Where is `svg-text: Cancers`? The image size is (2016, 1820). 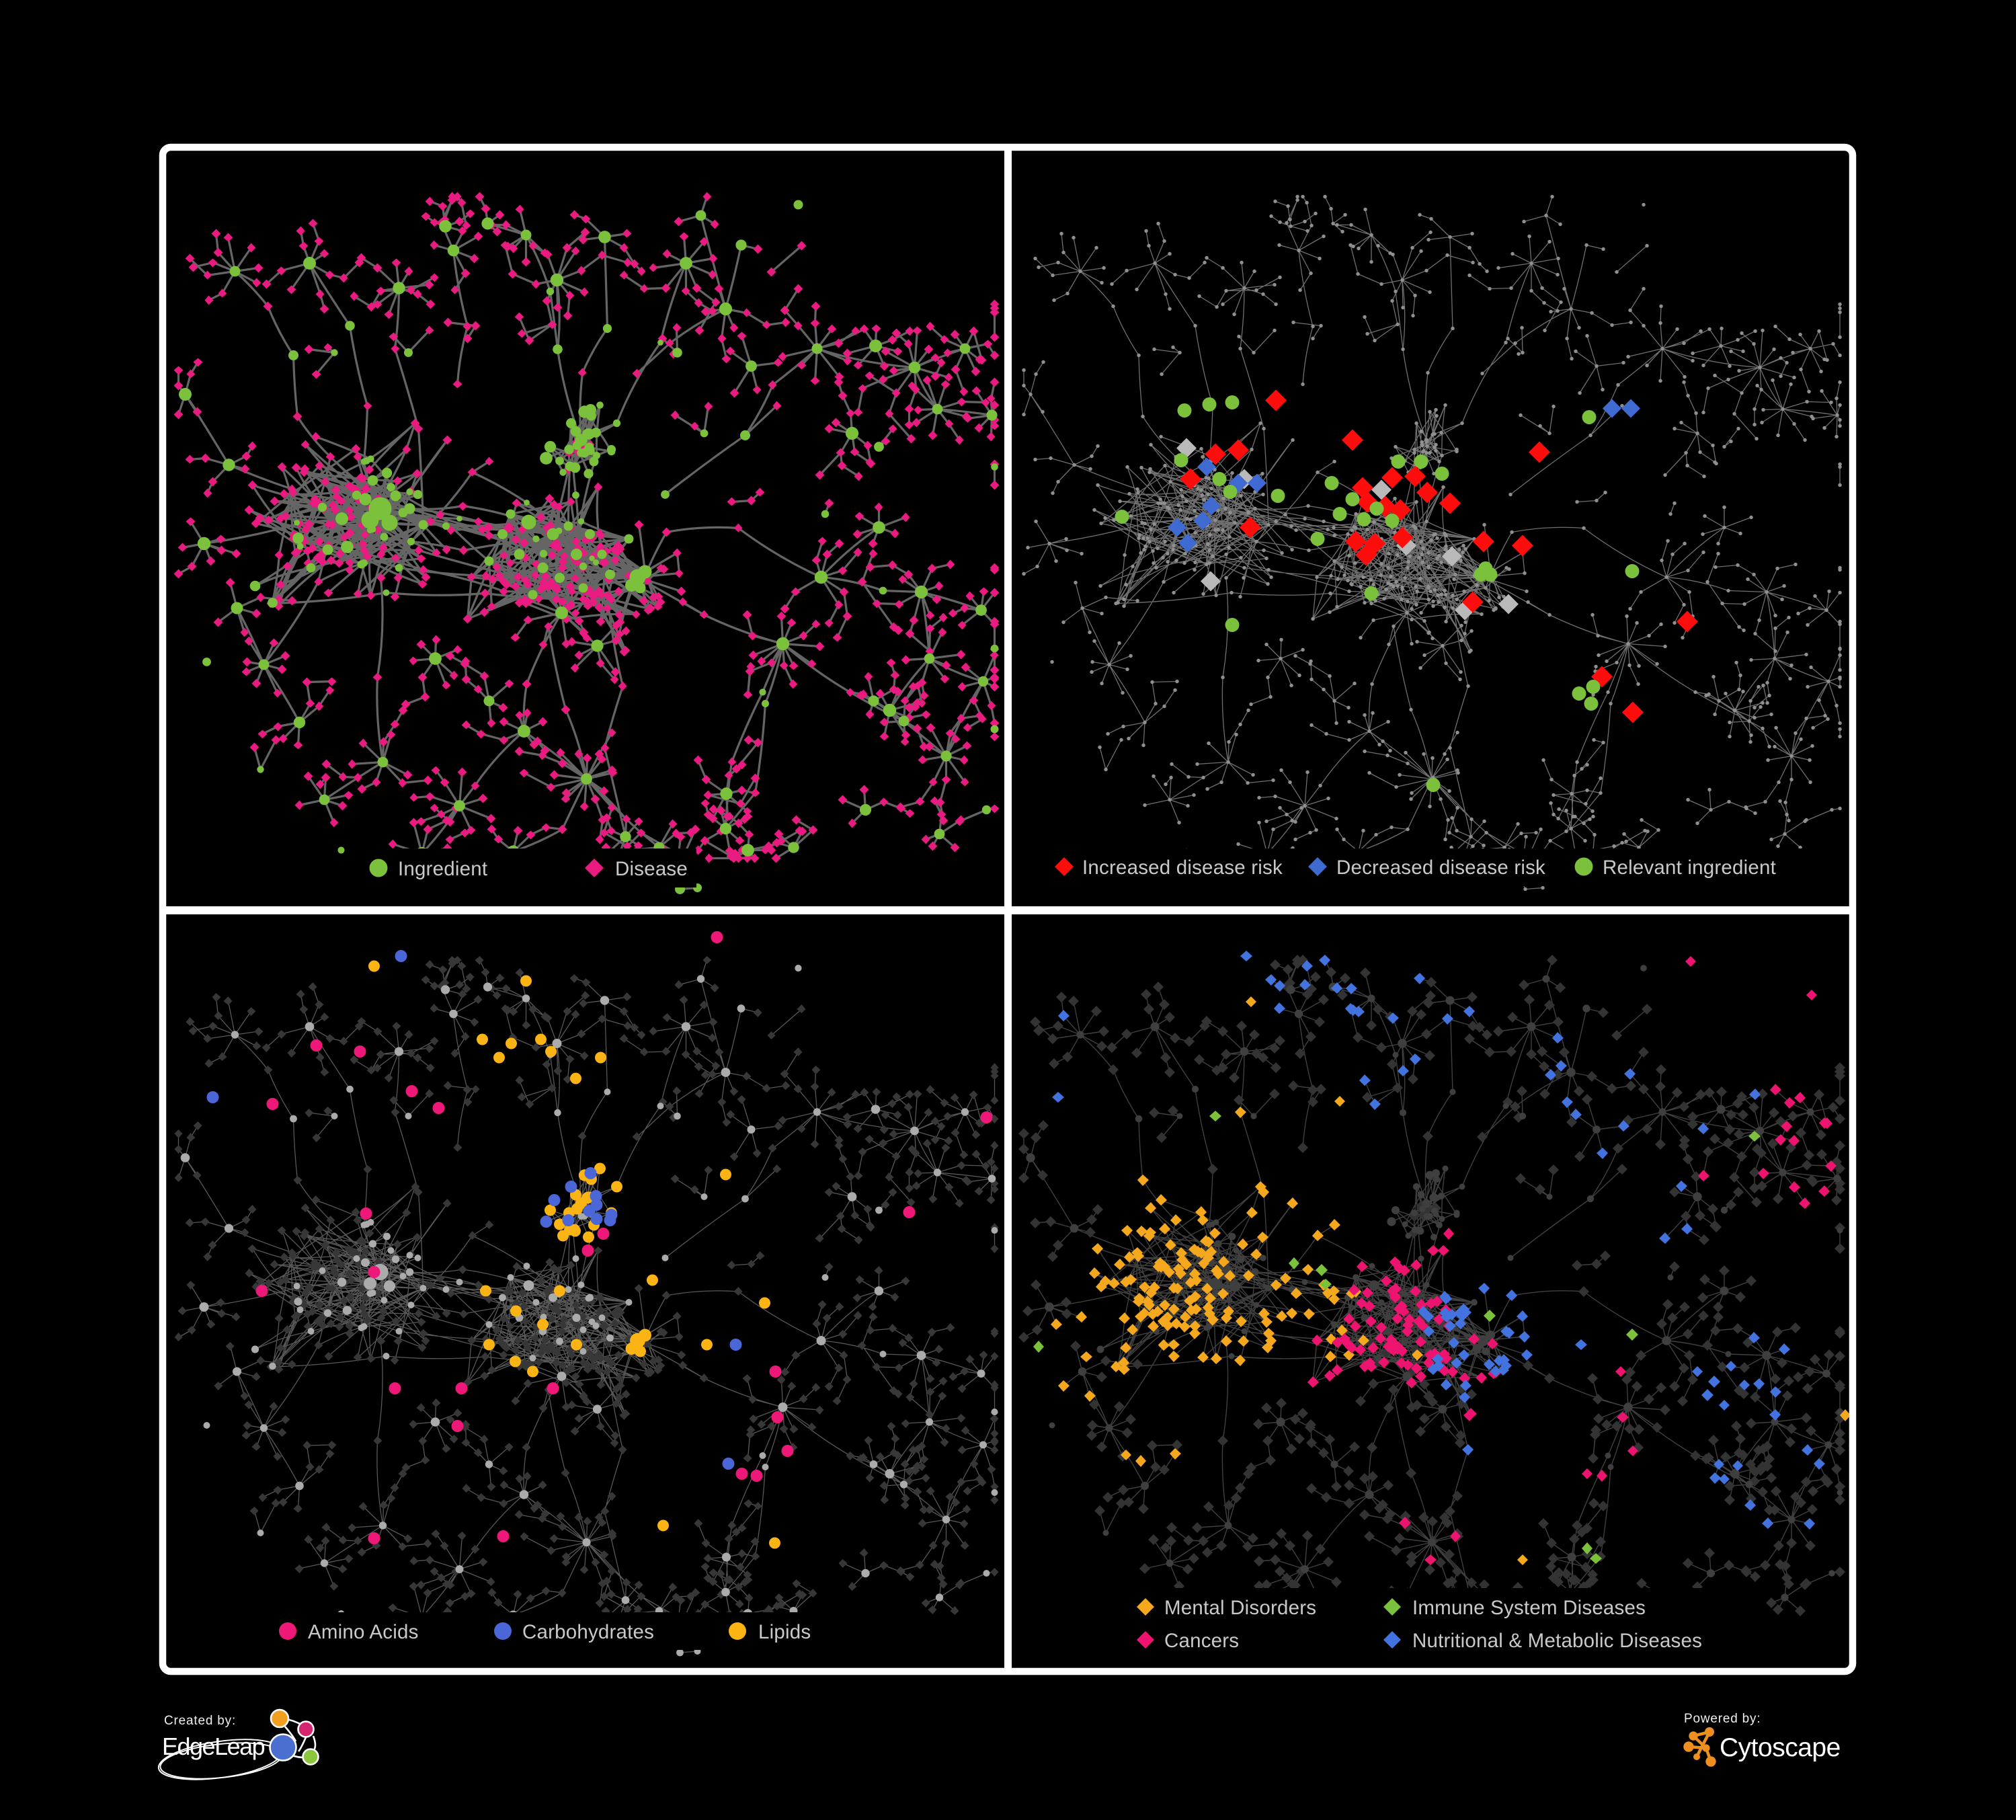 svg-text: Cancers is located at coordinates (1201, 1641).